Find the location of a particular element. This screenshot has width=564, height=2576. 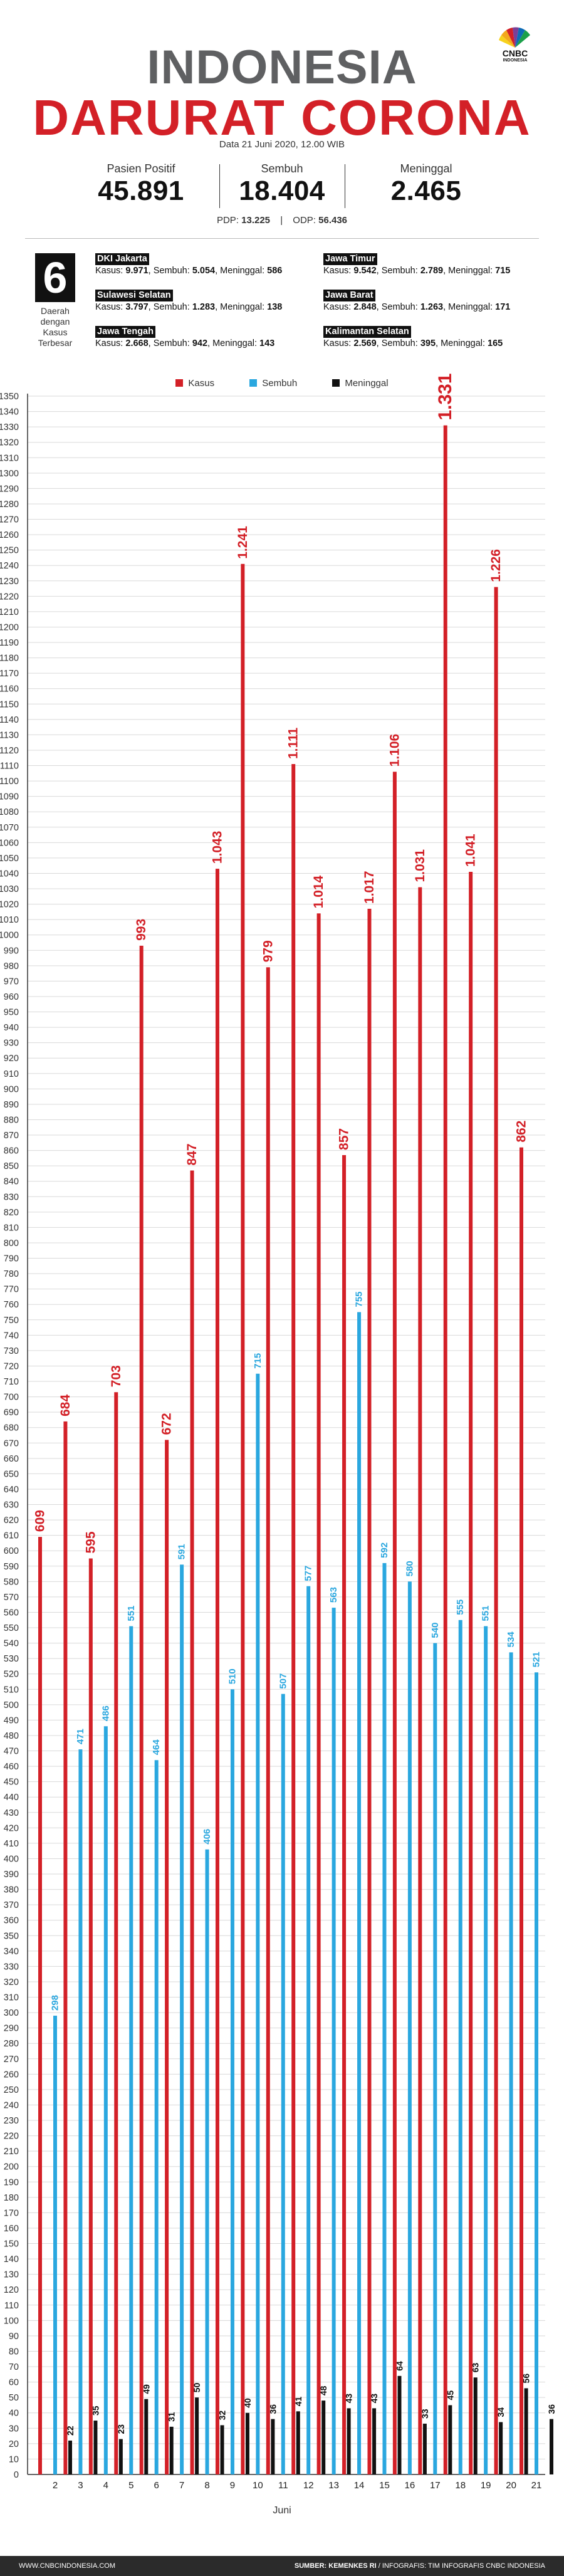

y-tick-label: 790 is located at coordinates (11, 1259).